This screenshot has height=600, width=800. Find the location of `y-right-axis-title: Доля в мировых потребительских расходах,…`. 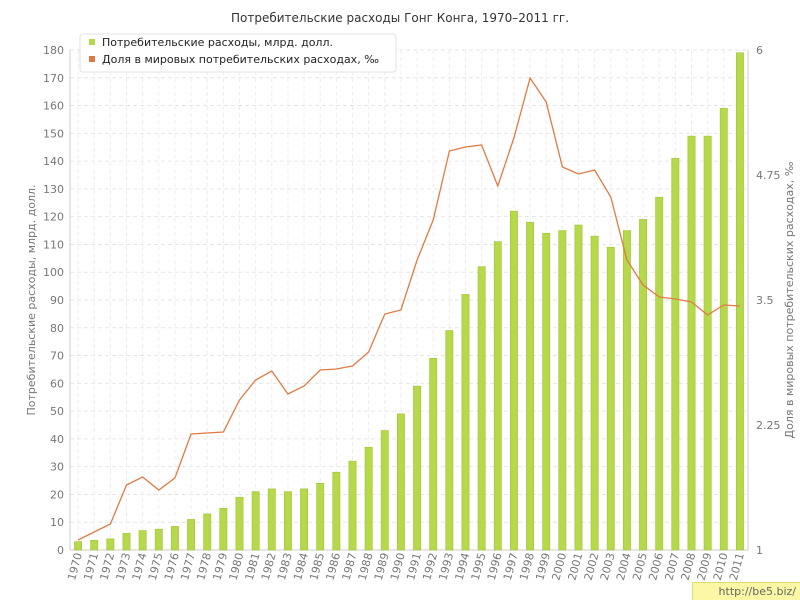

y-right-axis-title: Доля в мировых потребительских расходах,… is located at coordinates (789, 299).